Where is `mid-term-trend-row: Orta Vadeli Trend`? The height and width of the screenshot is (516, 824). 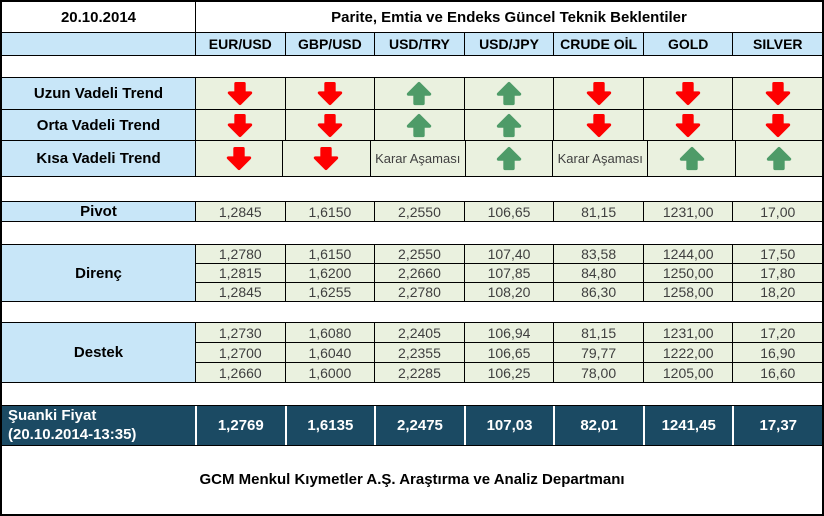
mid-term-trend-row: Orta Vadeli Trend is located at coordinates (412, 124).